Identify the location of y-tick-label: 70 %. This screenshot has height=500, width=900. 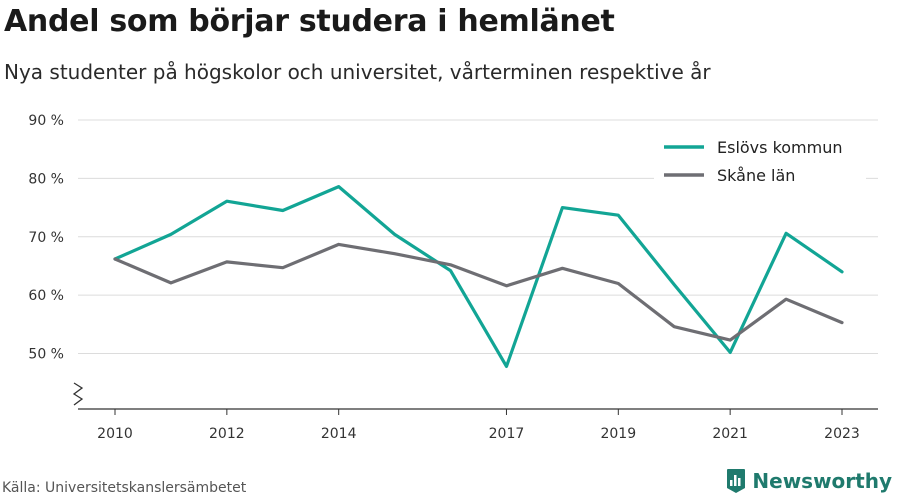
(46, 238).